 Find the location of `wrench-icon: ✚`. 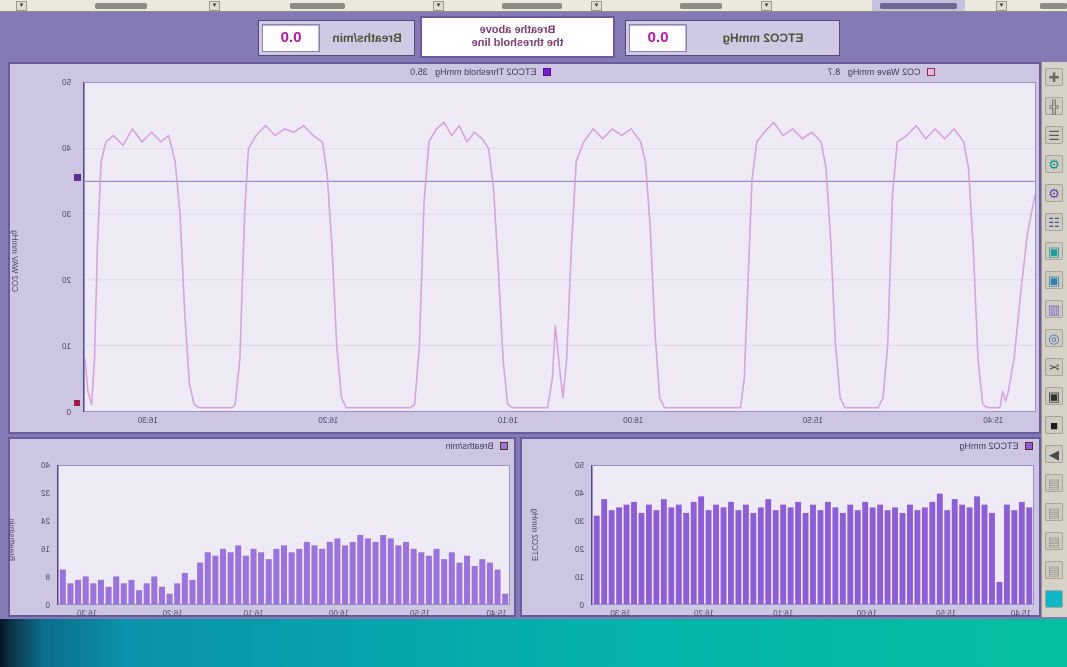

wrench-icon: ✚ is located at coordinates (1054, 77).